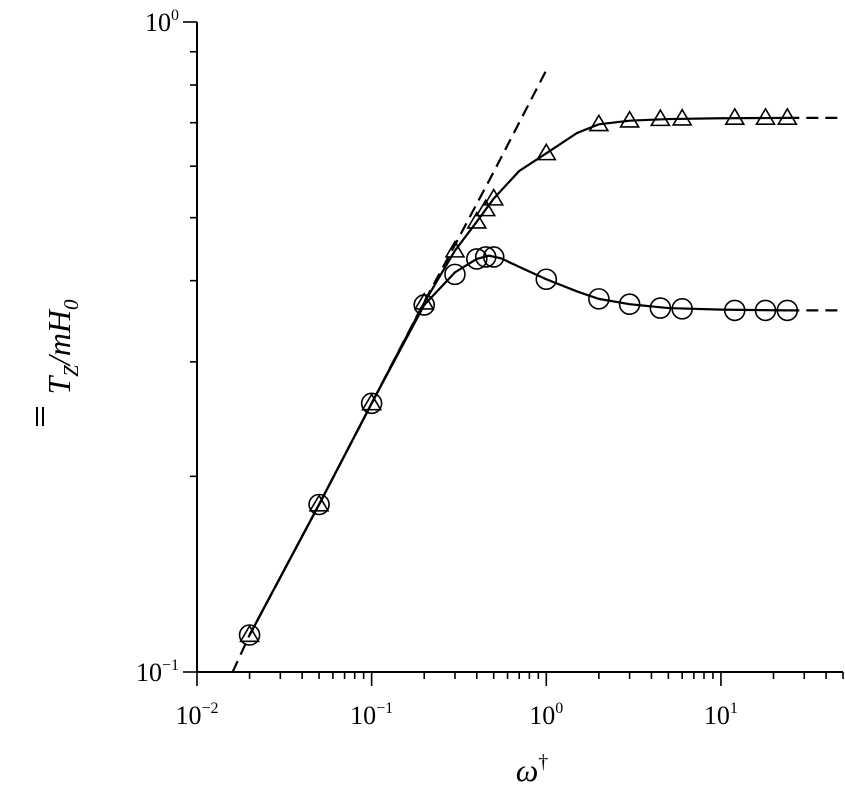 The height and width of the screenshot is (789, 845). I want to click on x-tick-label: 10⁻¹, so click(371, 715).